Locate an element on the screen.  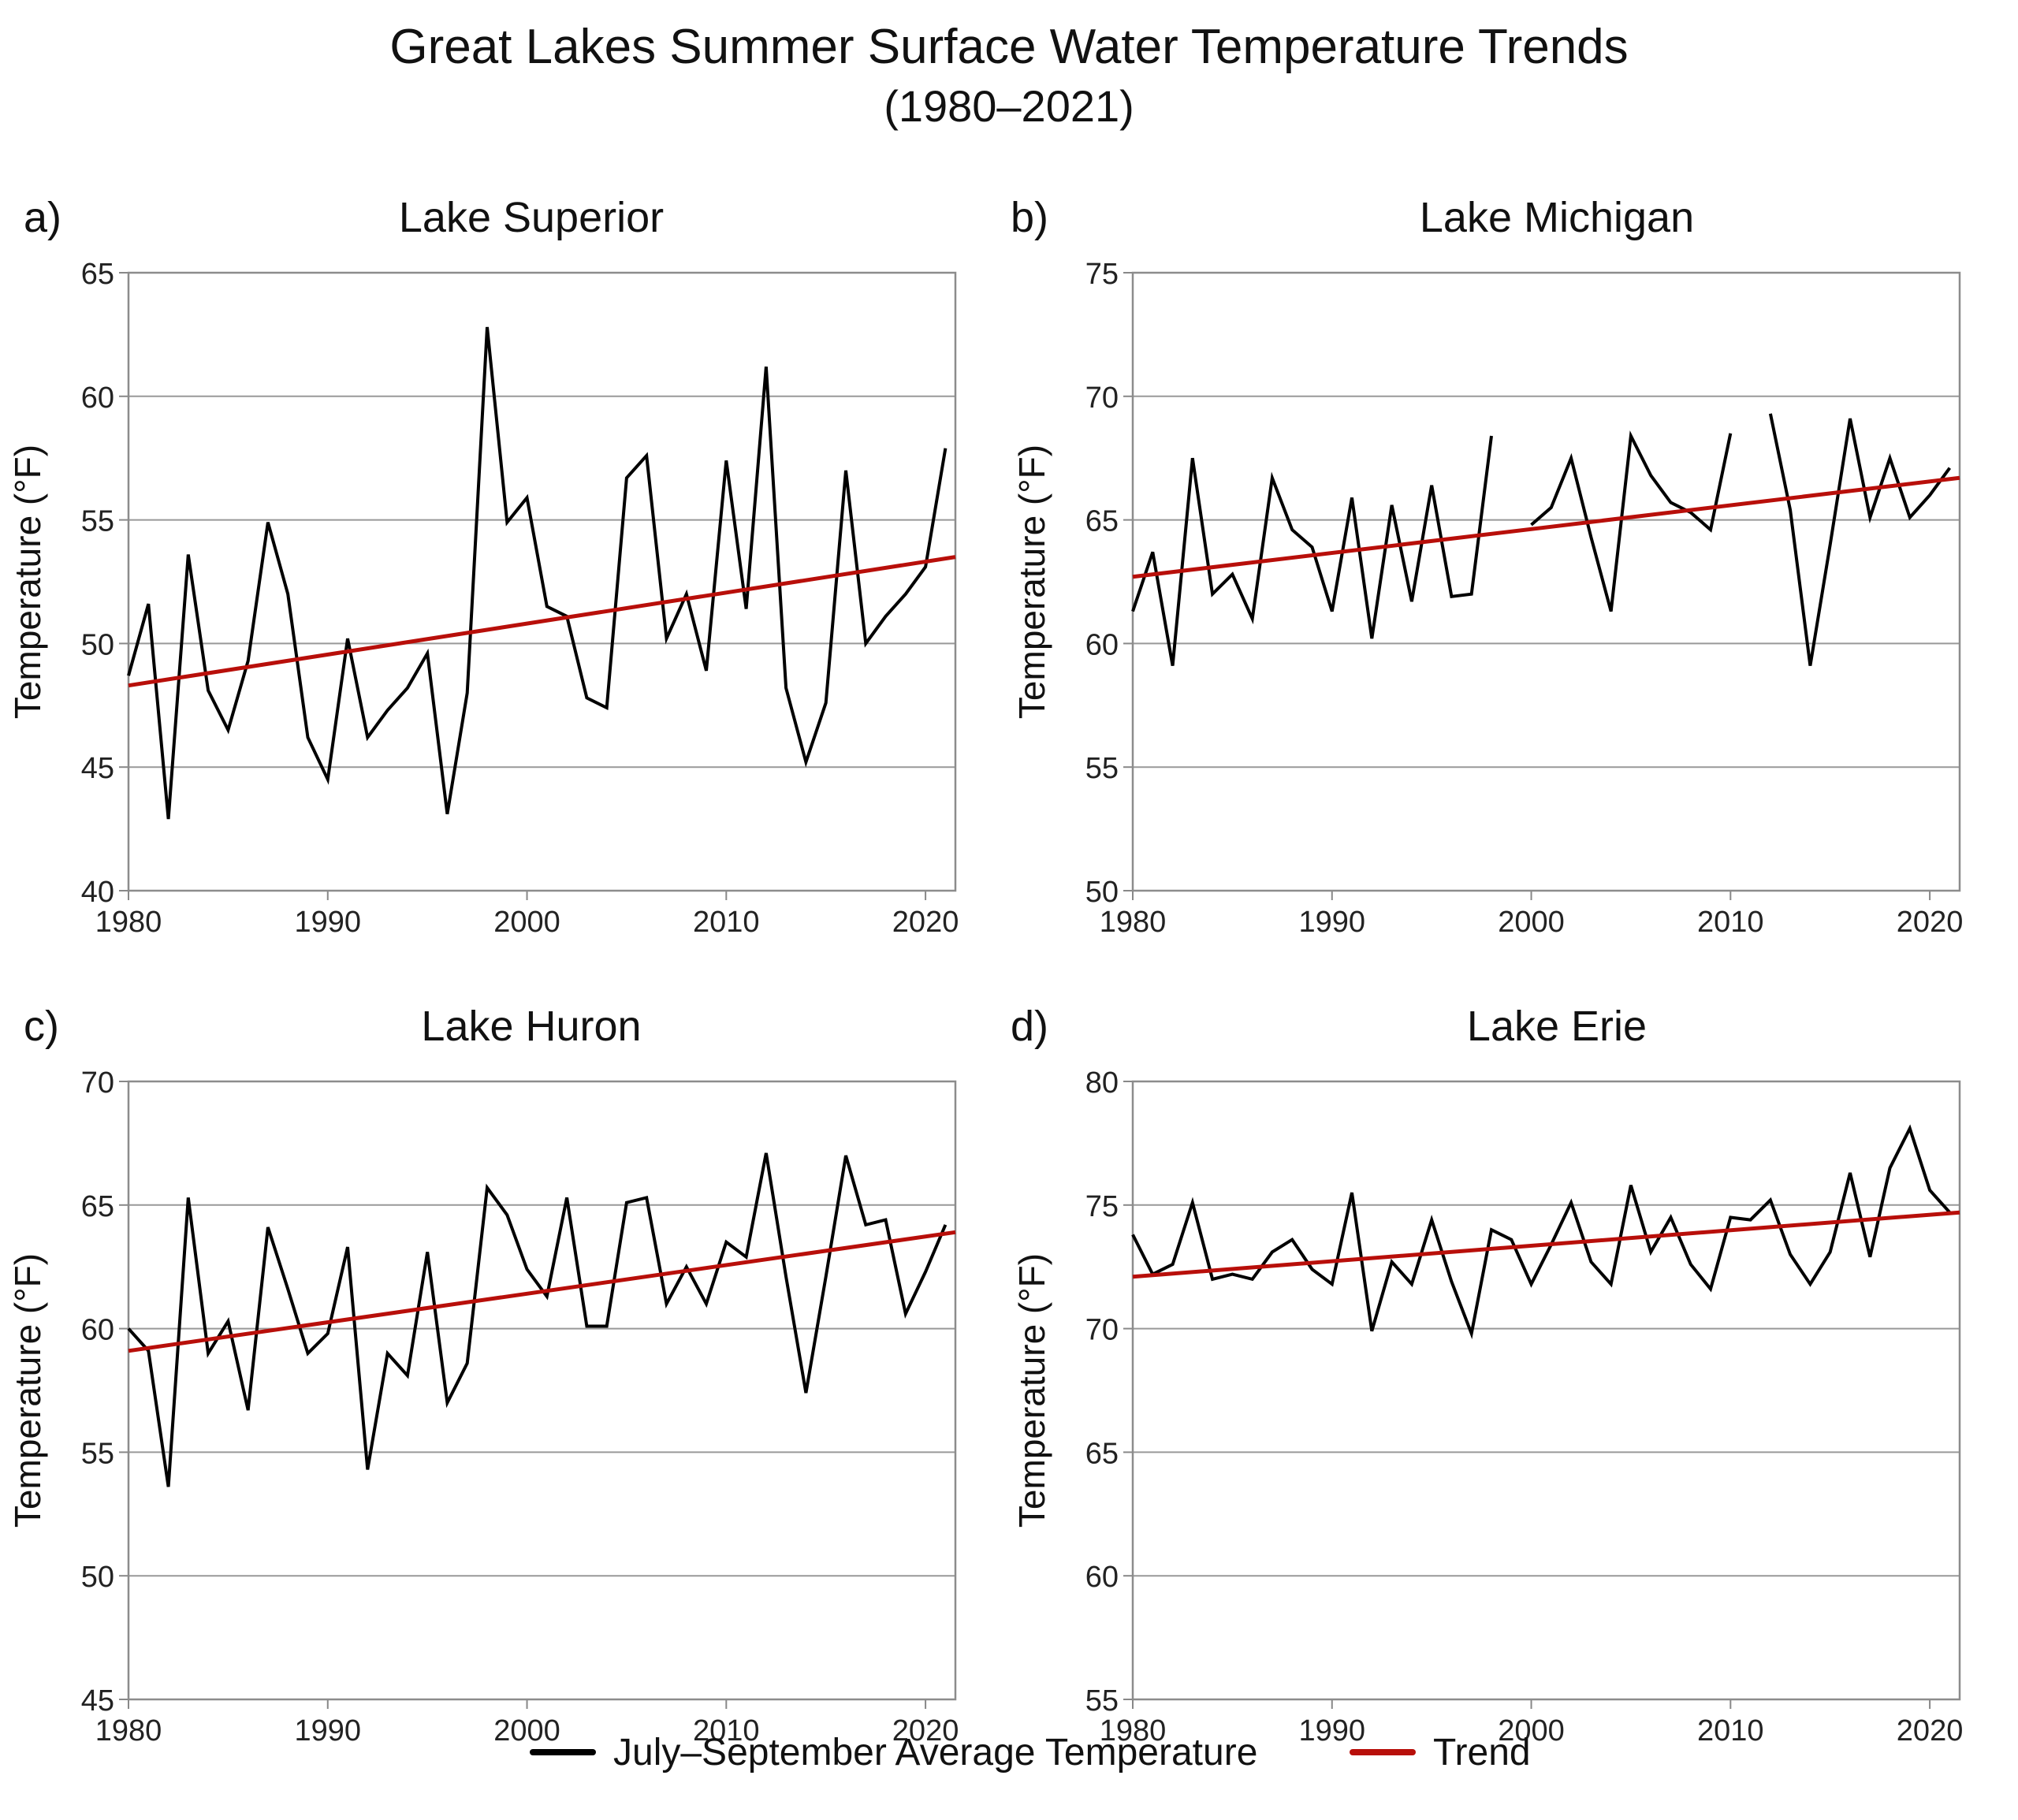
figure-subtitle: (1980–2021) is located at coordinates (1009, 106).